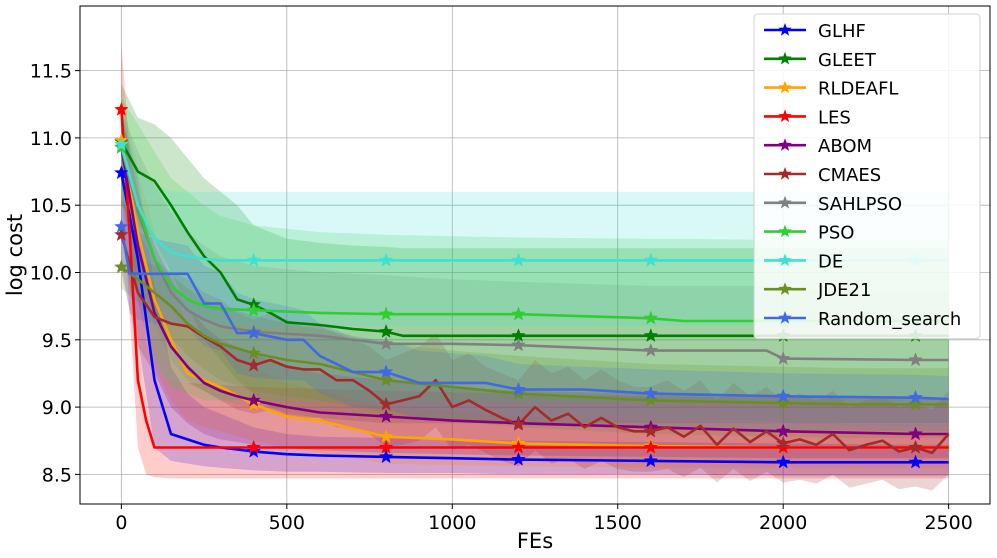 The height and width of the screenshot is (558, 997). Describe the element at coordinates (889, 319) in the screenshot. I see `legend-label-random-search: Random_search` at that location.